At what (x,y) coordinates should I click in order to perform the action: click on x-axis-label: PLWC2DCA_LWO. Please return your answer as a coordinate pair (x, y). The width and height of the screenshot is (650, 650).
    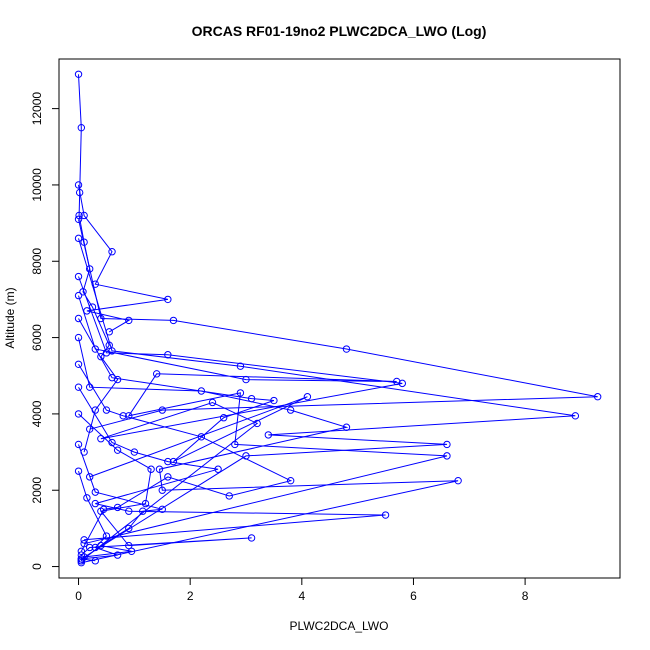
    Looking at the image, I should click on (339, 626).